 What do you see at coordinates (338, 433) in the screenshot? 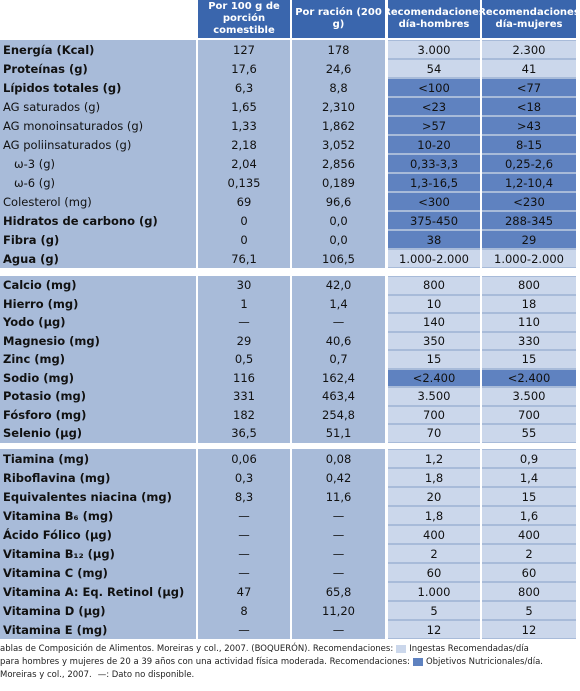
I see `value-cell: 51,1` at bounding box center [338, 433].